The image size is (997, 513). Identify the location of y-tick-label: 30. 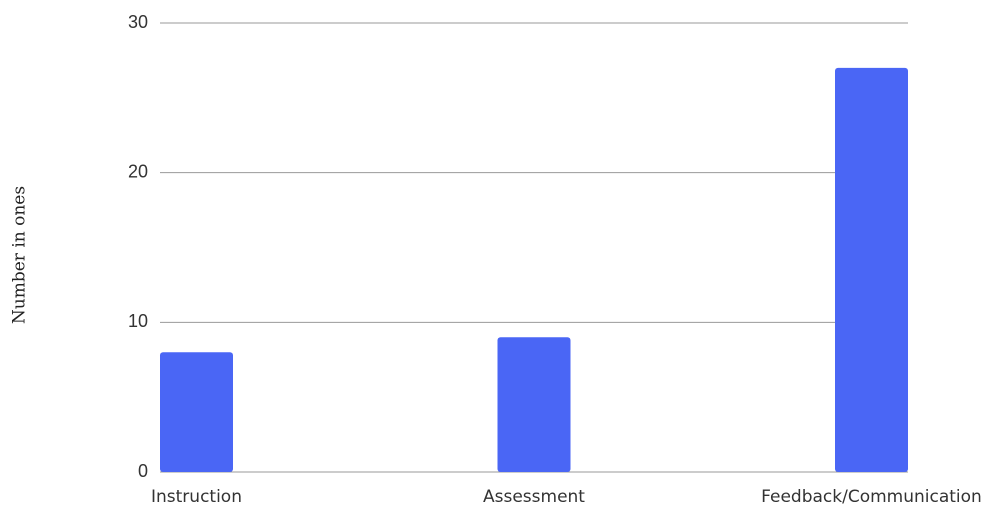
(138, 22).